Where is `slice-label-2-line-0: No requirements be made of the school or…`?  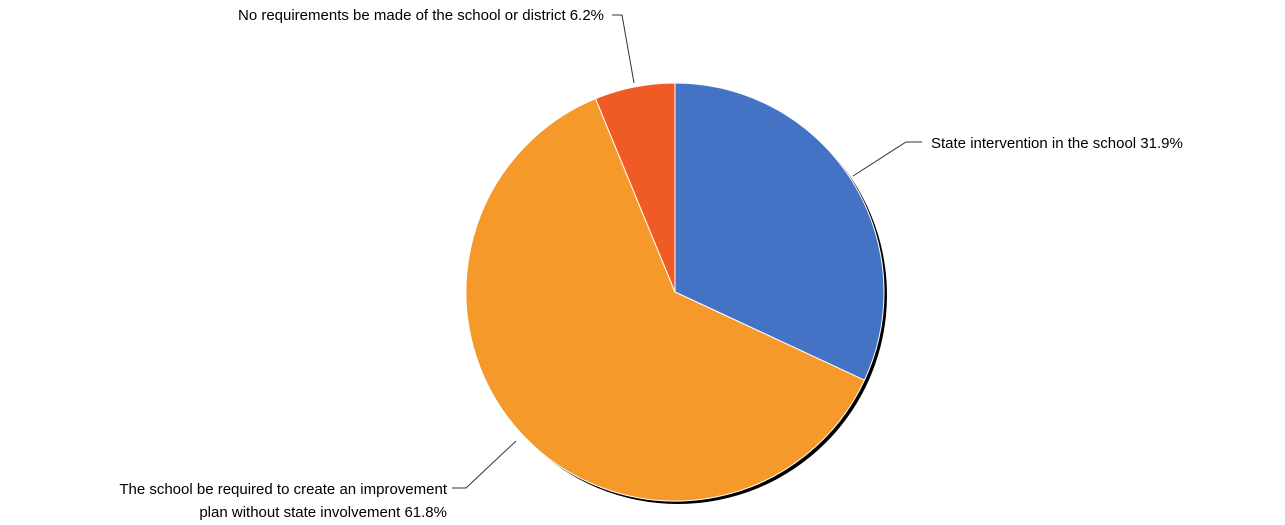 slice-label-2-line-0: No requirements be made of the school or… is located at coordinates (421, 15).